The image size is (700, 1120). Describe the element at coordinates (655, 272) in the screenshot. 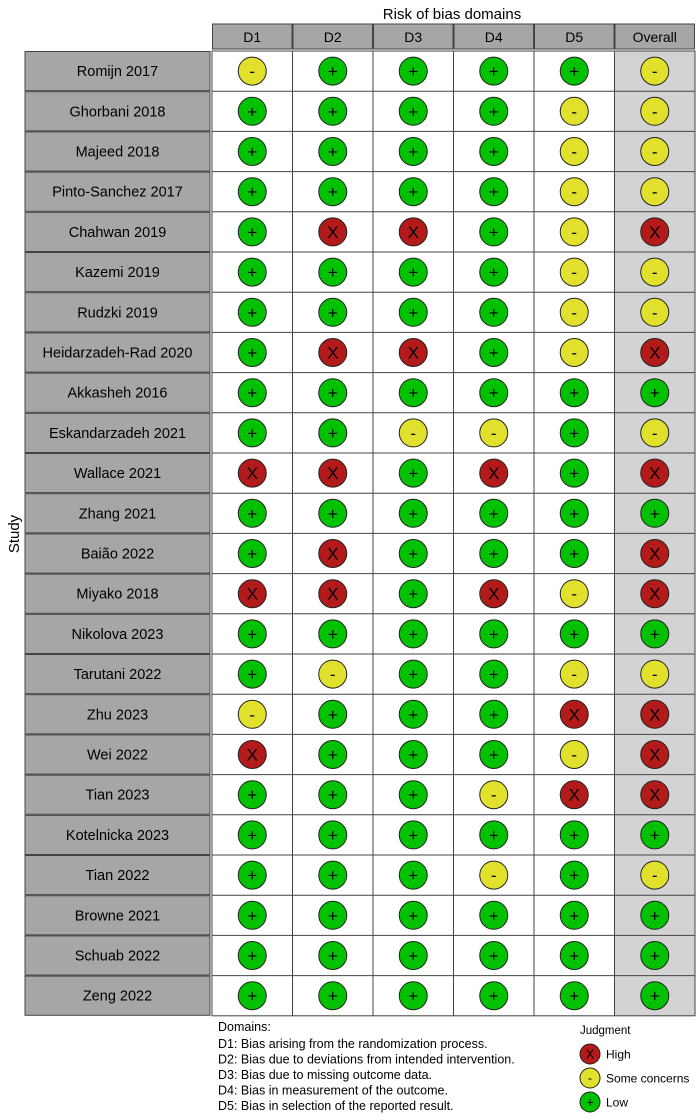

I see `judgment-kazemi-2019-overall: -` at that location.